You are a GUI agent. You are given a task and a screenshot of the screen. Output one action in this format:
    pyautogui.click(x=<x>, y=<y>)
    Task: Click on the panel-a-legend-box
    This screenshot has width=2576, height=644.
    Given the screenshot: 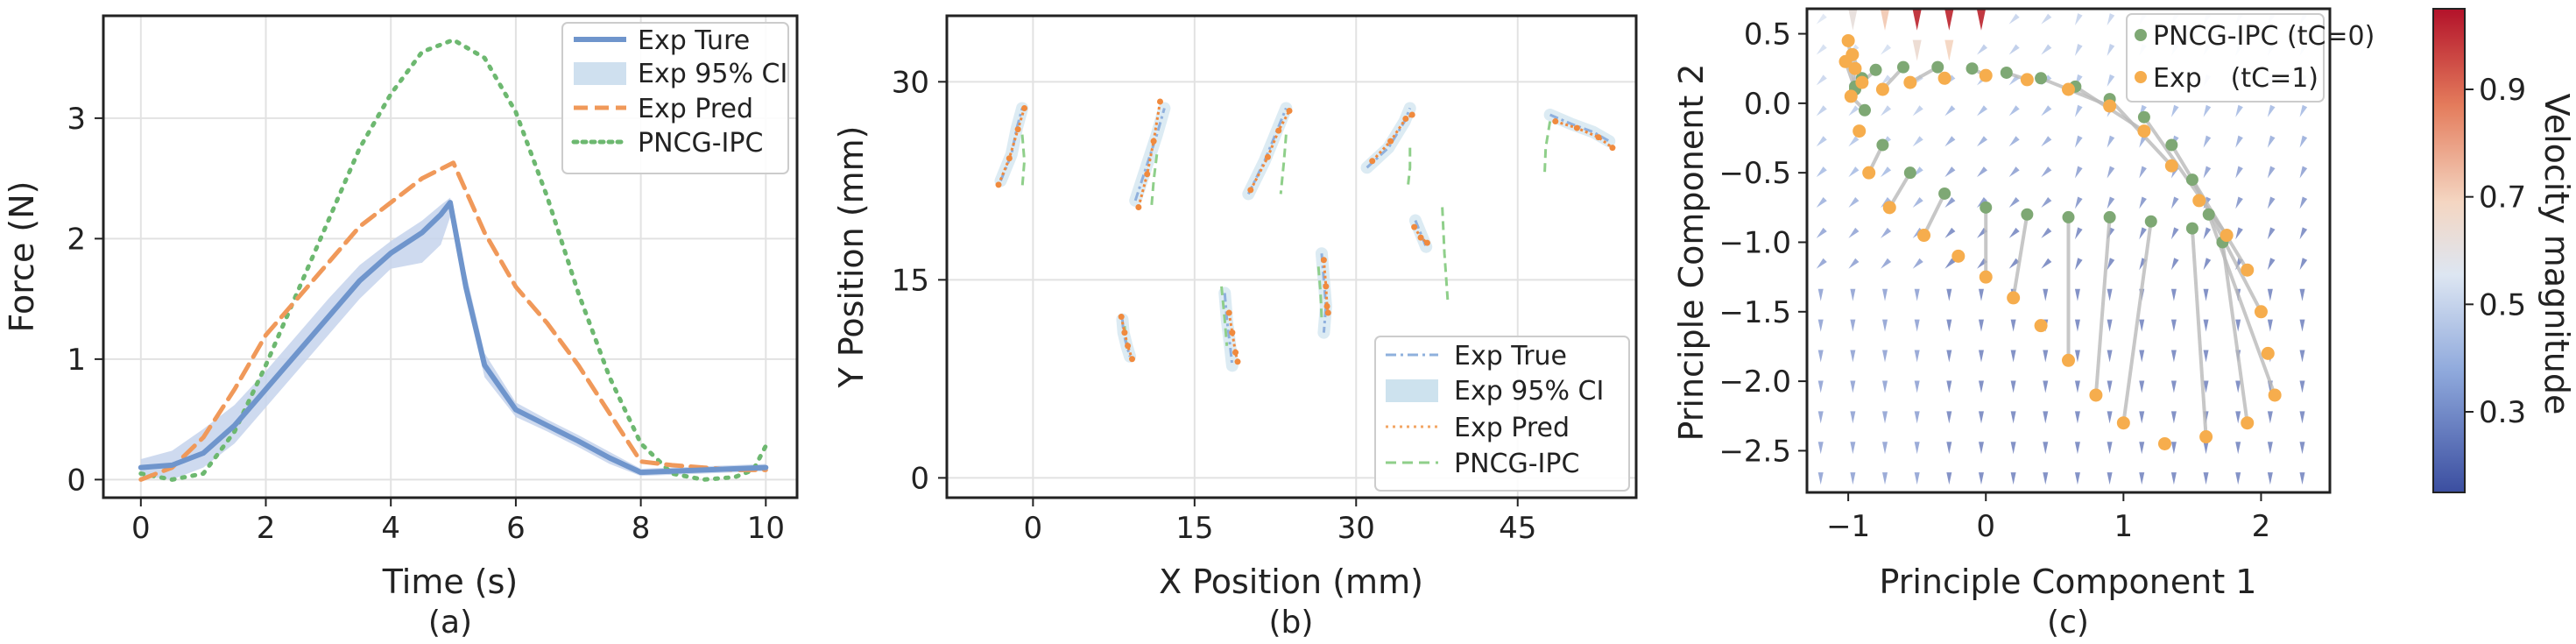 What is the action you would take?
    pyautogui.click(x=675, y=98)
    